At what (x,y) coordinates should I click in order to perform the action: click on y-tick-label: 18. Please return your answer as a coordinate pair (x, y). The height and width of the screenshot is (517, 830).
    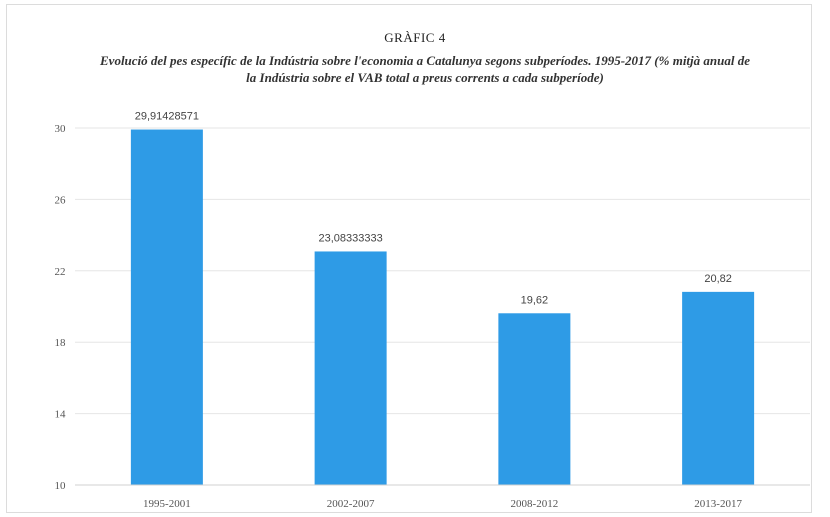
    Looking at the image, I should click on (61, 343).